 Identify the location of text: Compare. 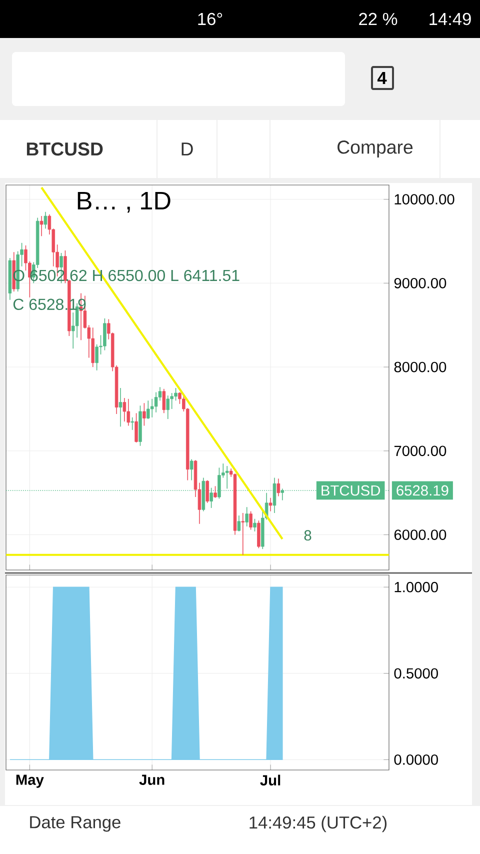
(375, 149).